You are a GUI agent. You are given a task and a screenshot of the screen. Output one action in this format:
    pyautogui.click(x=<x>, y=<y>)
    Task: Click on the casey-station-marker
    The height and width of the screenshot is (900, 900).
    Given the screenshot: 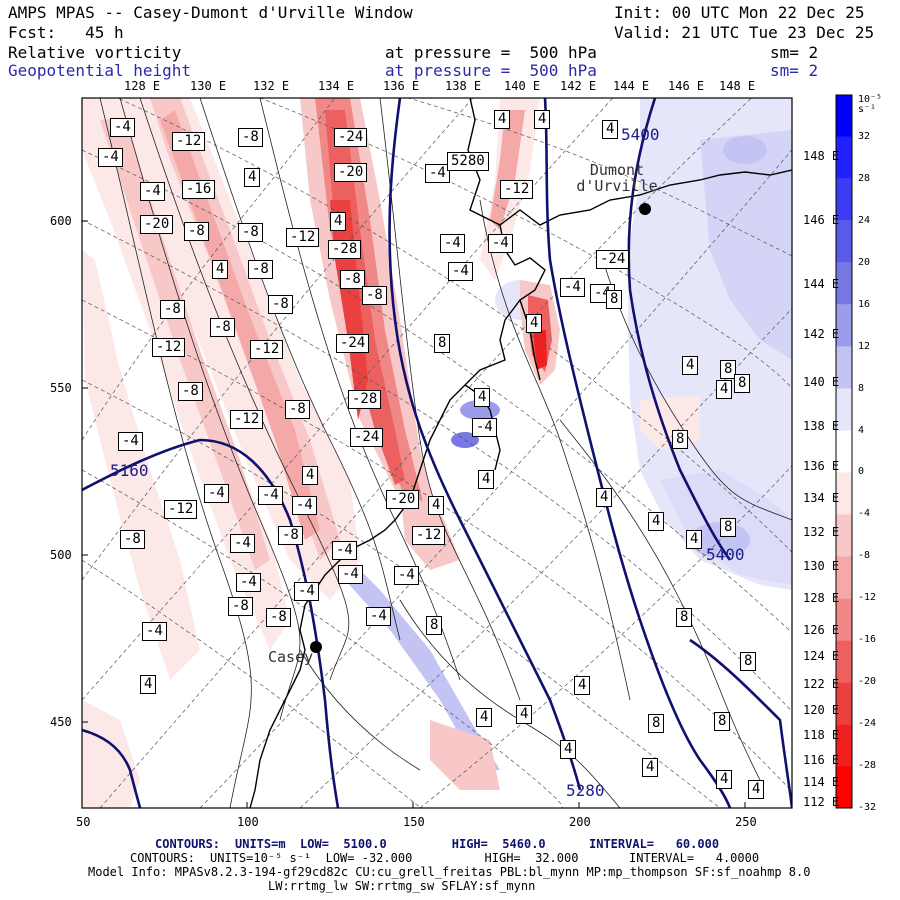 What is the action you would take?
    pyautogui.click(x=316, y=647)
    